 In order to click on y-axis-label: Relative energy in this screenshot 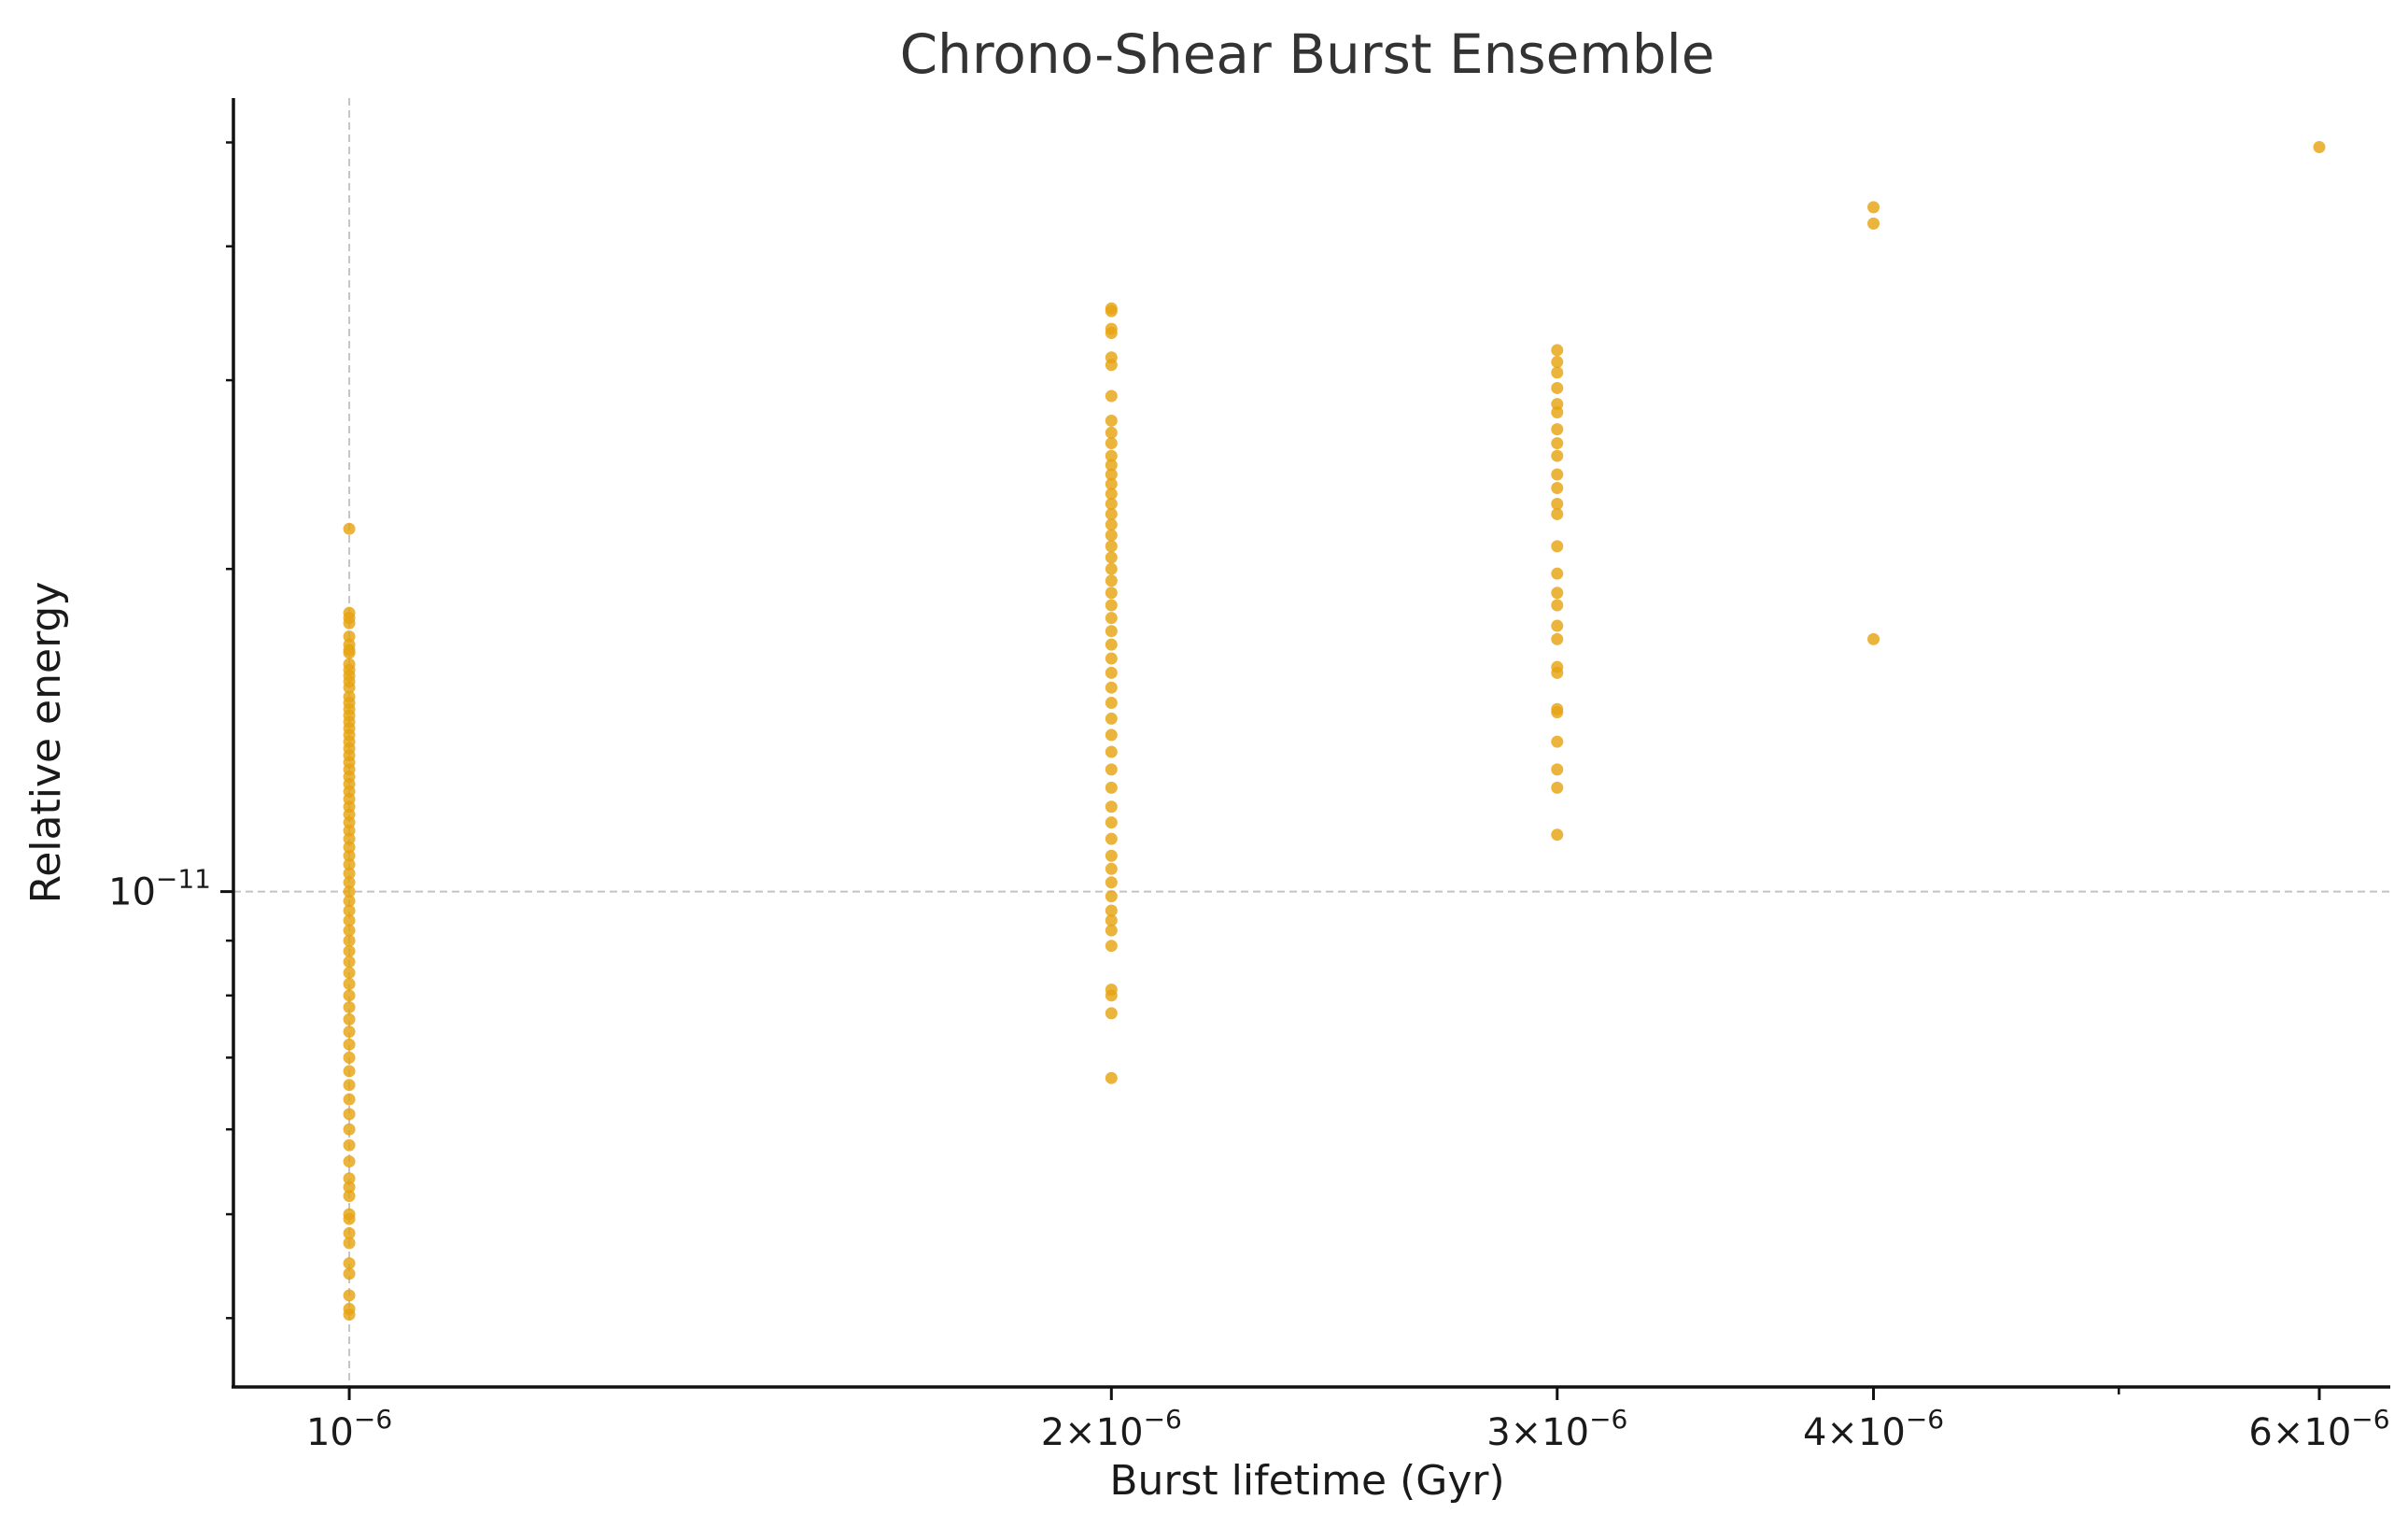, I will do `click(46, 743)`.